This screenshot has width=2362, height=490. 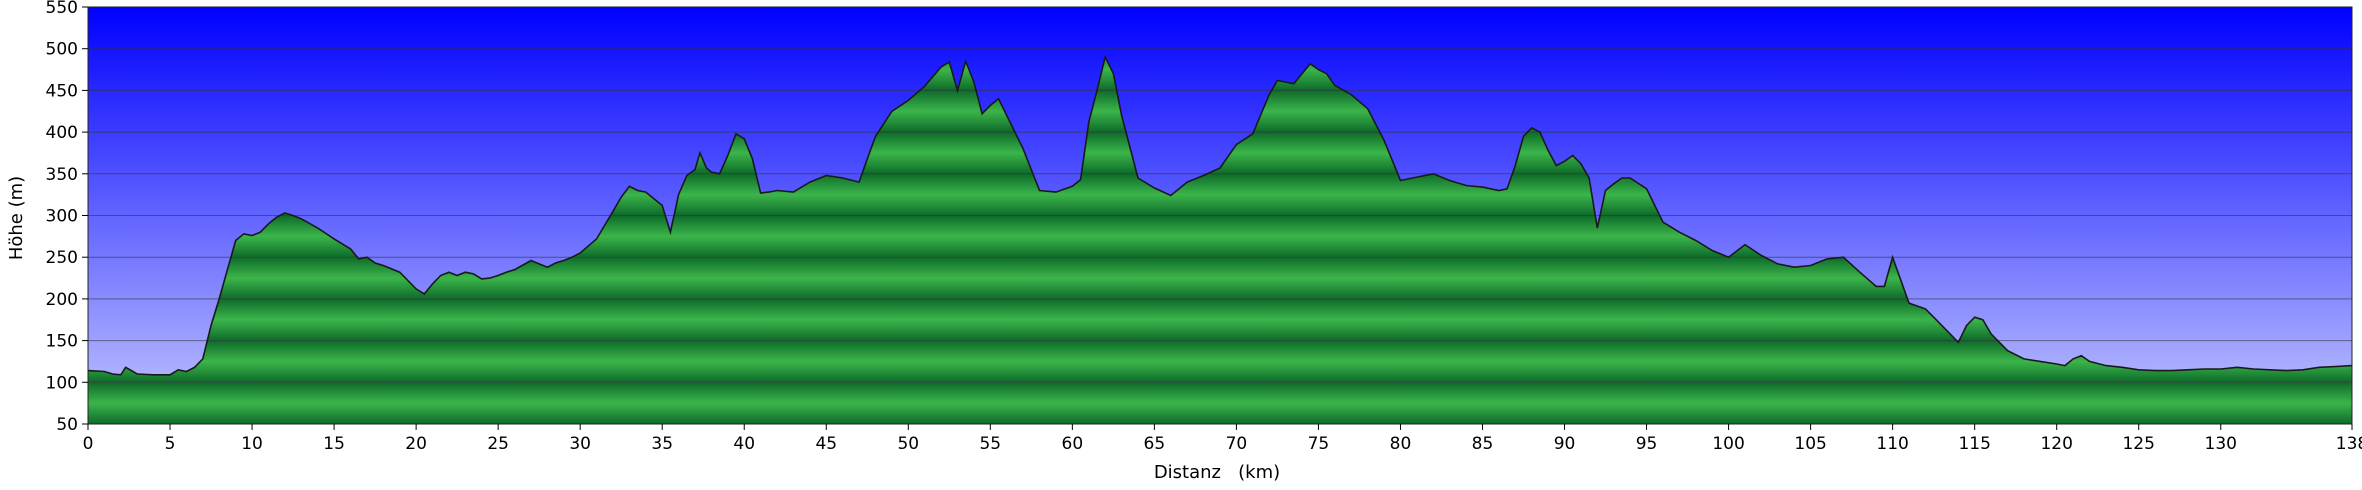 I want to click on x-tick-label: 138, so click(x=2349, y=444).